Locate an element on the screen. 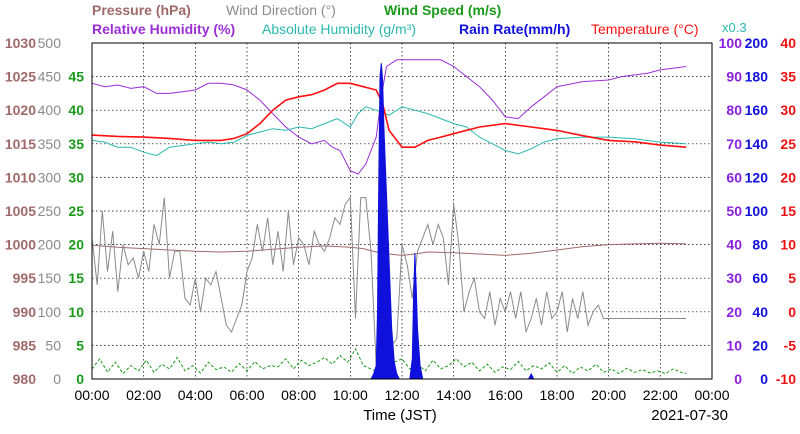 This screenshot has width=800, height=434. relative-humidity-tick: 50 is located at coordinates (734, 211).